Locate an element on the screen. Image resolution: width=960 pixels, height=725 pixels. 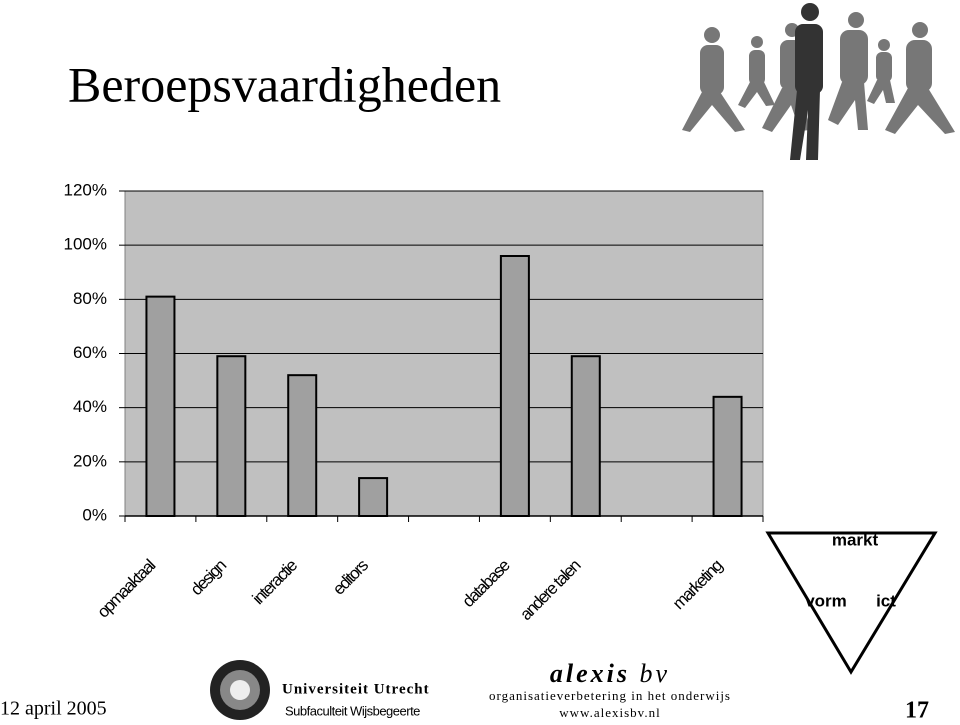
x-tick-label: design is located at coordinates (208, 577).